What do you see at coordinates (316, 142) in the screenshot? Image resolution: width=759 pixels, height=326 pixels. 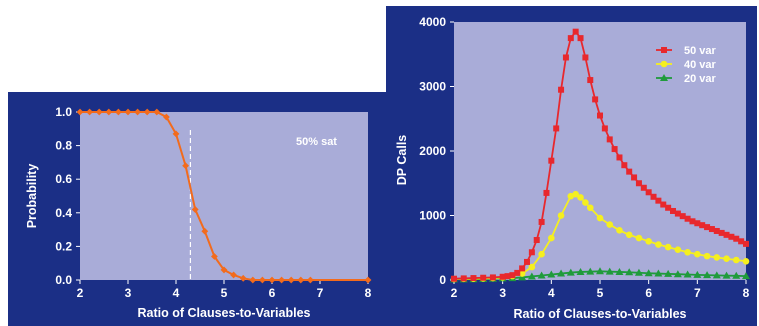 I see `annotation-50-sat: 50% sat` at bounding box center [316, 142].